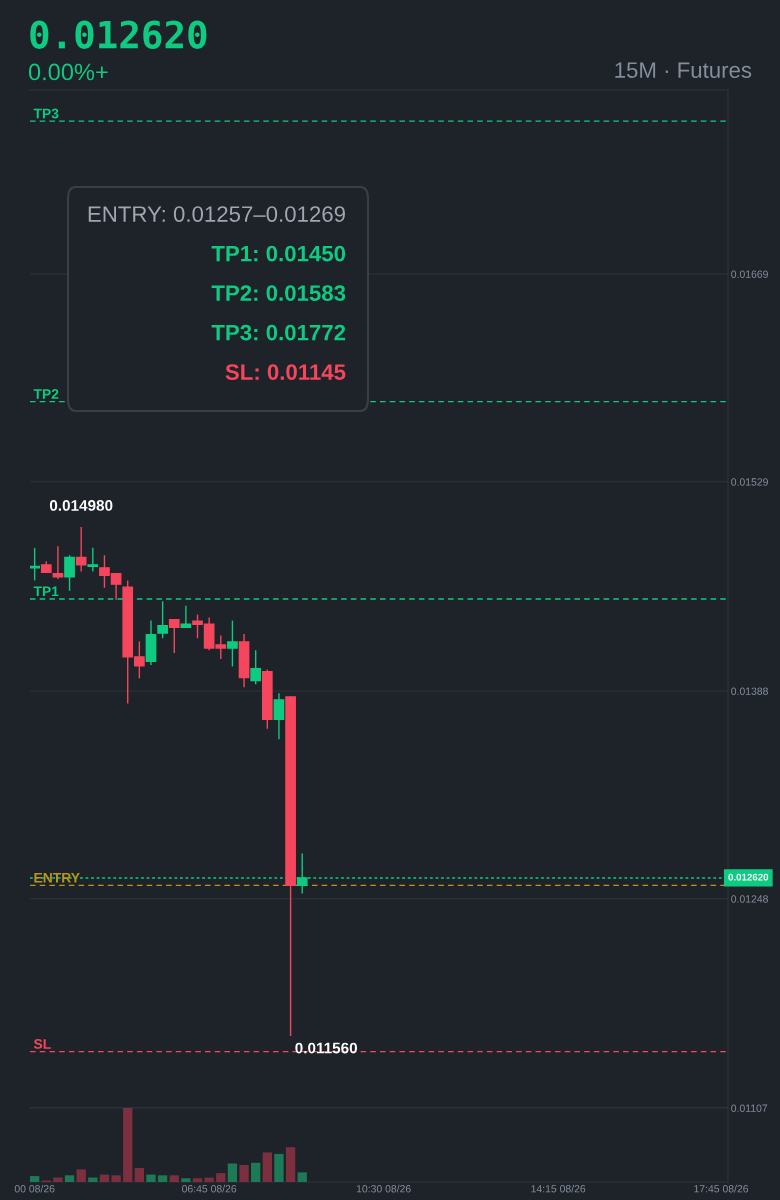 This screenshot has height=1200, width=780. Describe the element at coordinates (46, 394) in the screenshot. I see `ref-line-label: TP2` at that location.